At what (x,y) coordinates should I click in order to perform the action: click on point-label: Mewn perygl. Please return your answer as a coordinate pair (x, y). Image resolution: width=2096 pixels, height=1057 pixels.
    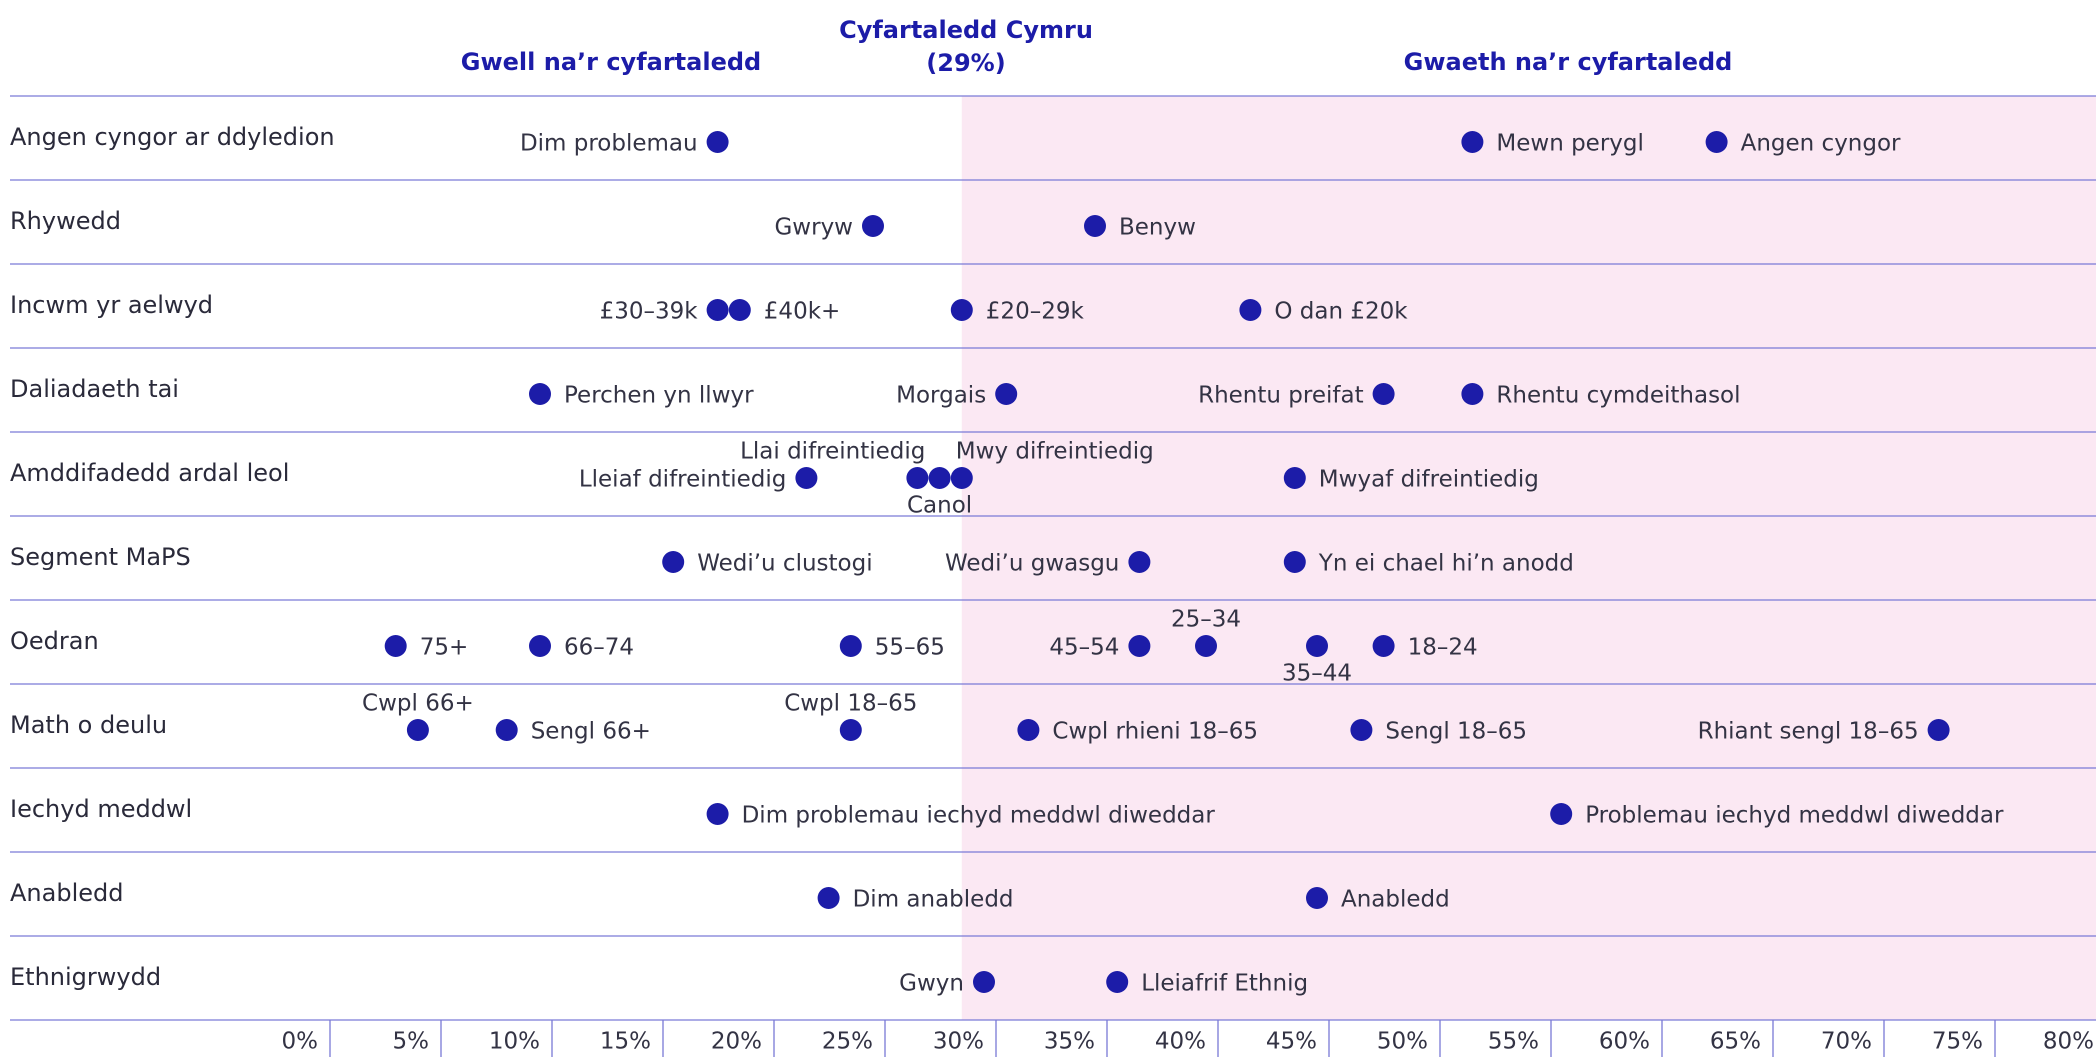
    Looking at the image, I should click on (1570, 144).